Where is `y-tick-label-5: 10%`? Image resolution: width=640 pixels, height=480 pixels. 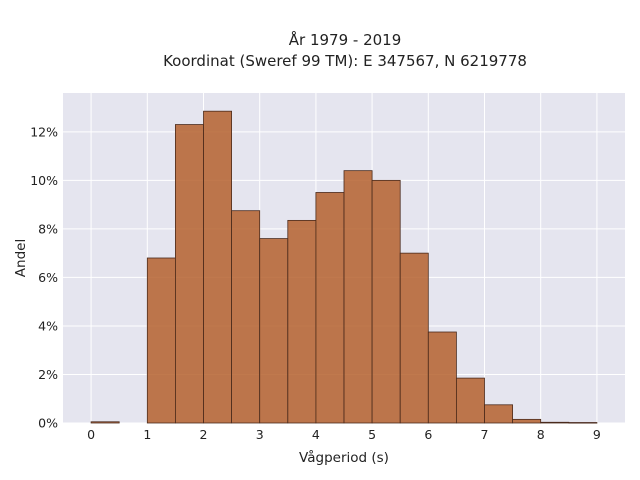
y-tick-label-5: 10% is located at coordinates (44, 180).